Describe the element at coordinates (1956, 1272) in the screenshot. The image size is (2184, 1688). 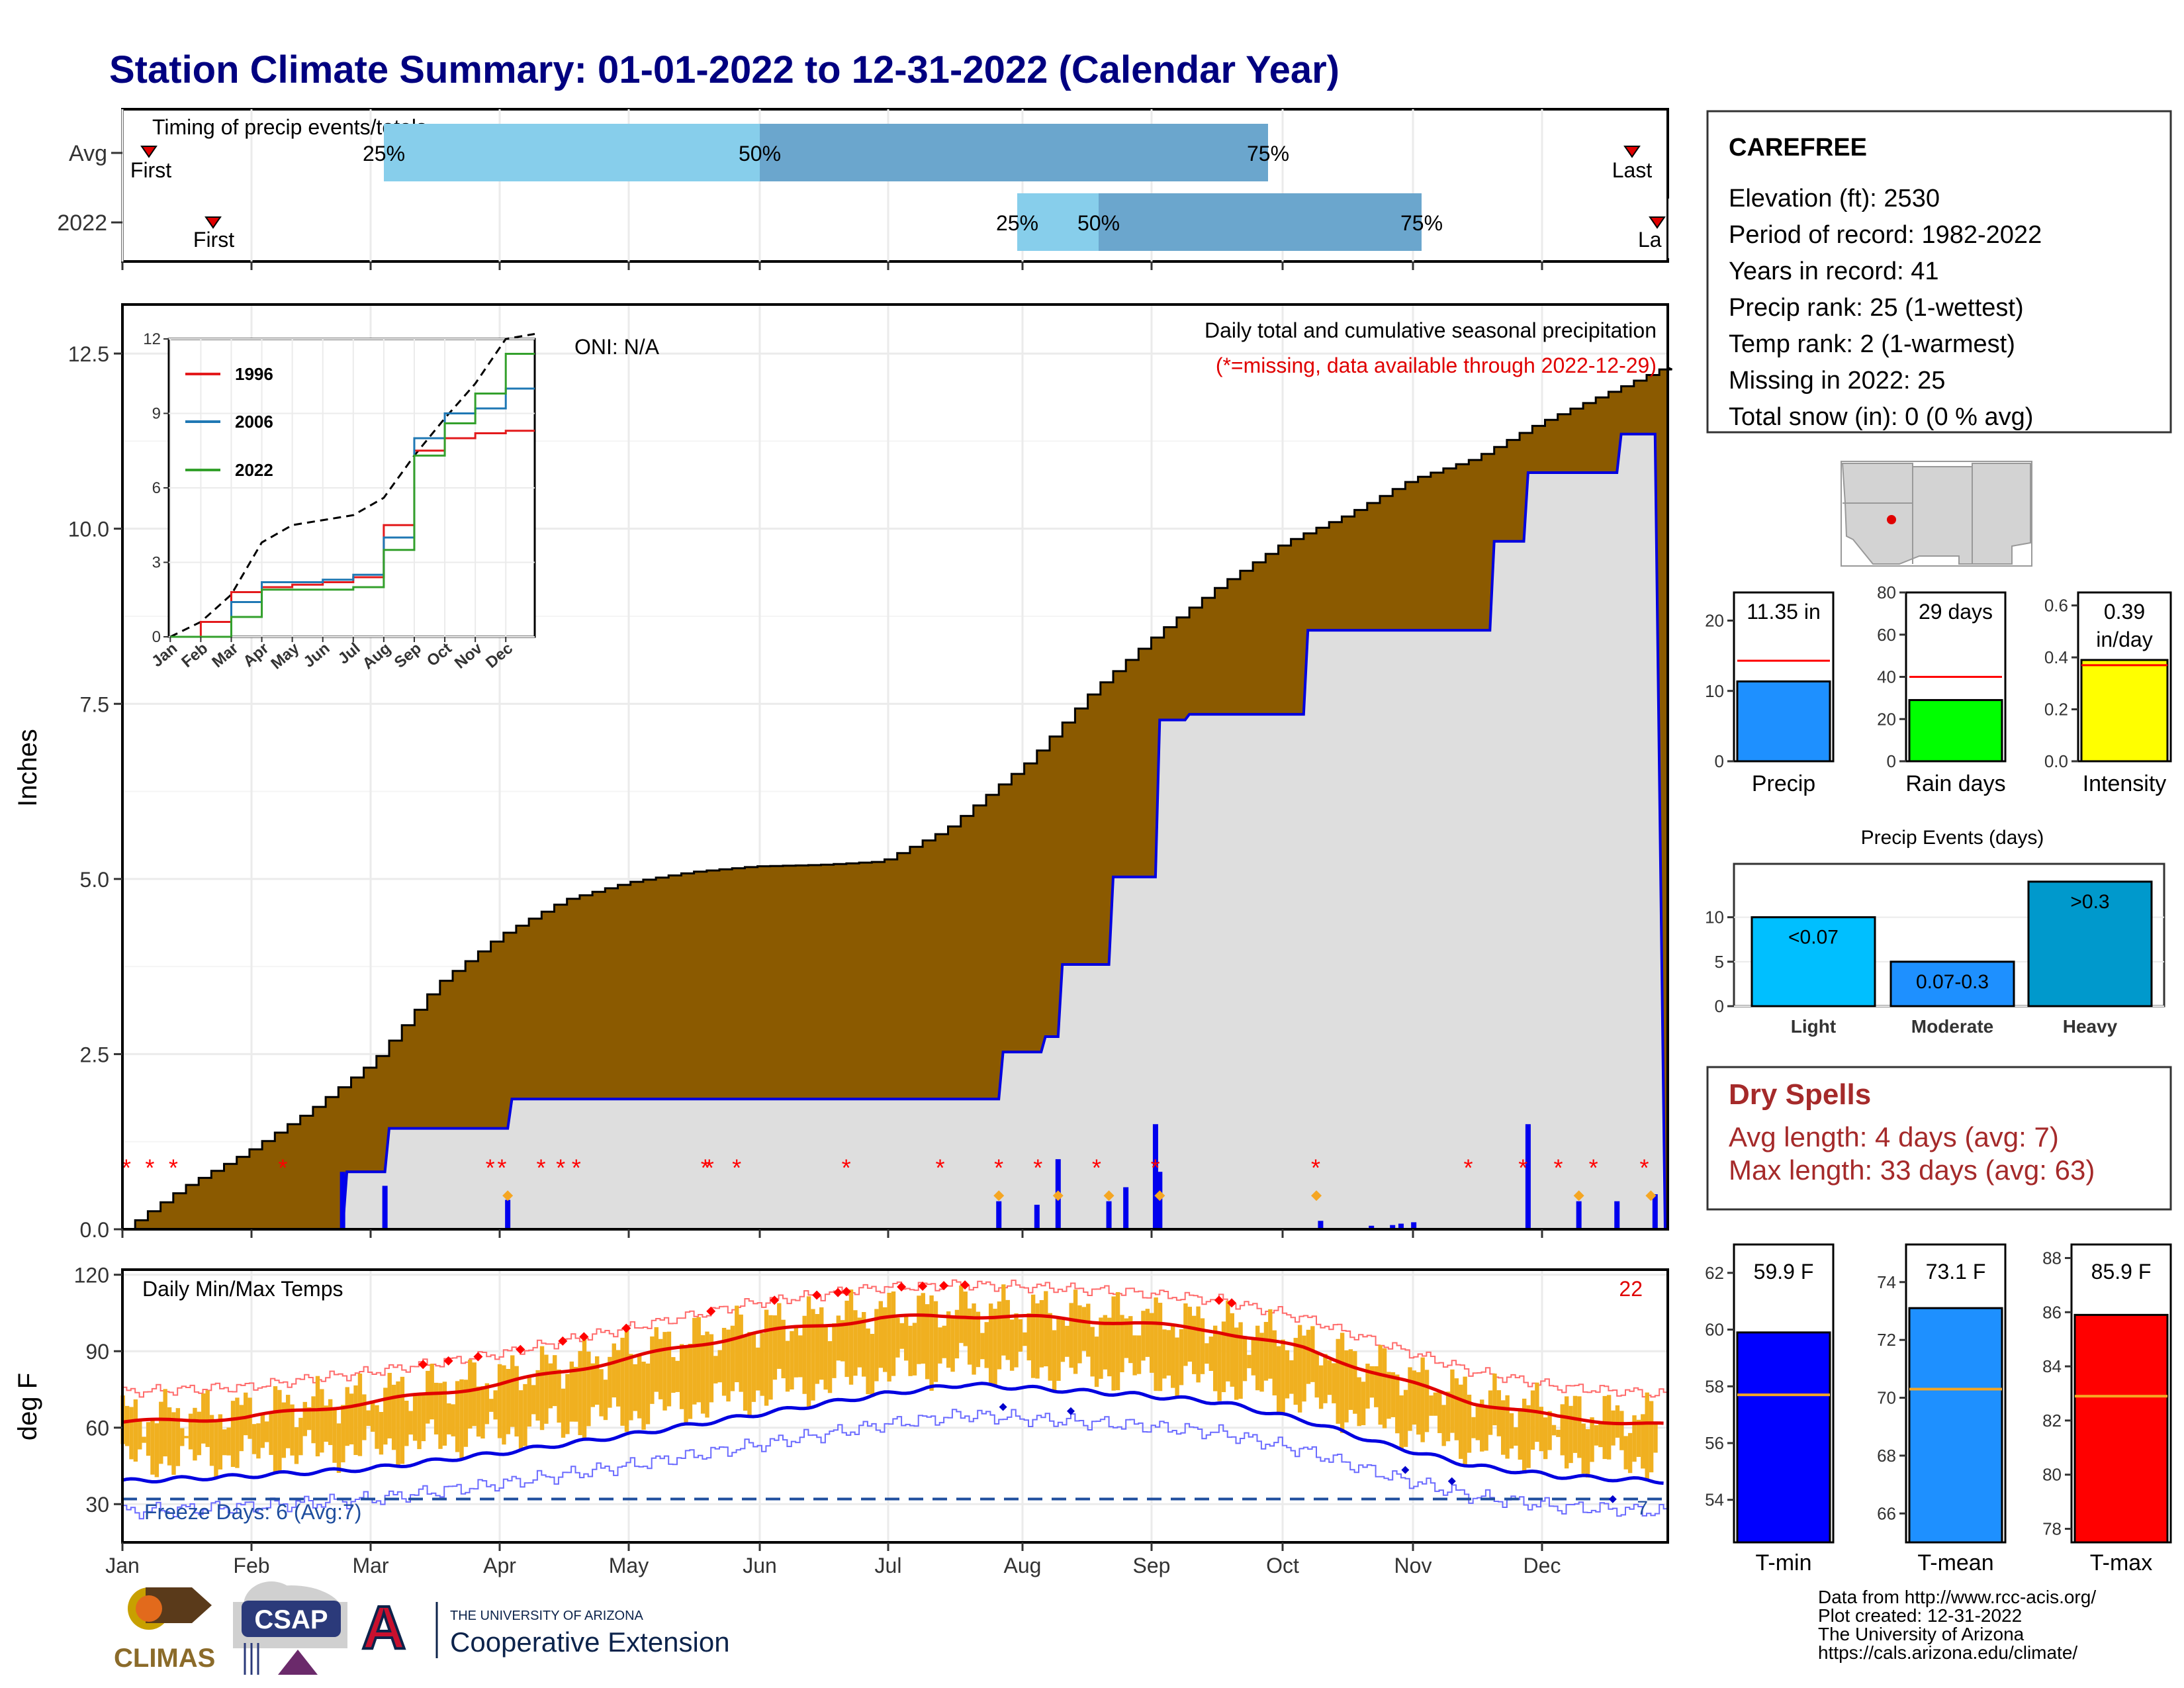
I see `temp-bar-value: 73.1 F` at that location.